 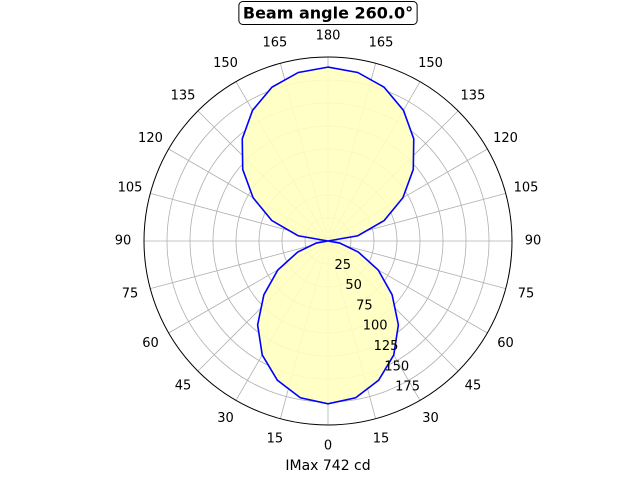 I want to click on title-box, so click(x=328, y=13).